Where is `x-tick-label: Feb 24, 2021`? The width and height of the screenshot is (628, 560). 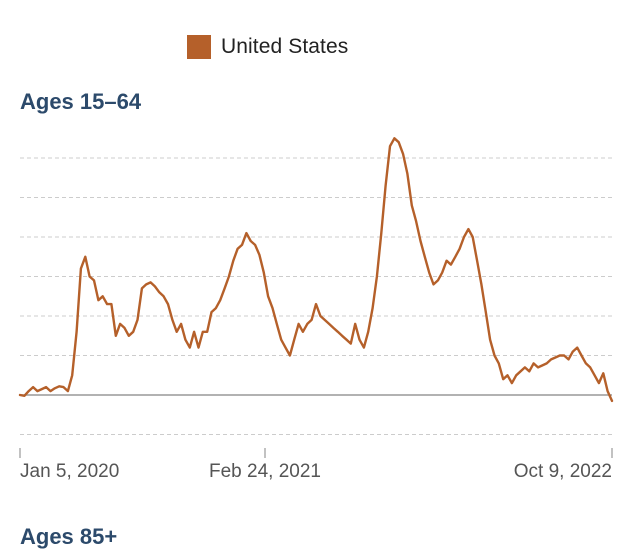
x-tick-label: Feb 24, 2021 is located at coordinates (265, 471).